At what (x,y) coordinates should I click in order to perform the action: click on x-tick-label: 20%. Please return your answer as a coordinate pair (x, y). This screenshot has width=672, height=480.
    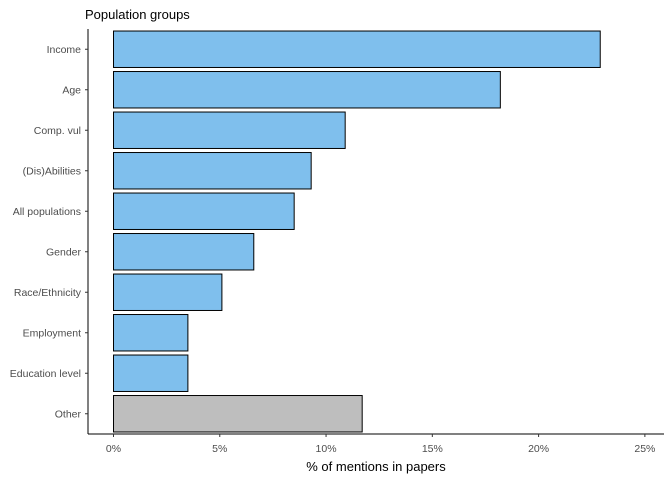
    Looking at the image, I should click on (538, 449).